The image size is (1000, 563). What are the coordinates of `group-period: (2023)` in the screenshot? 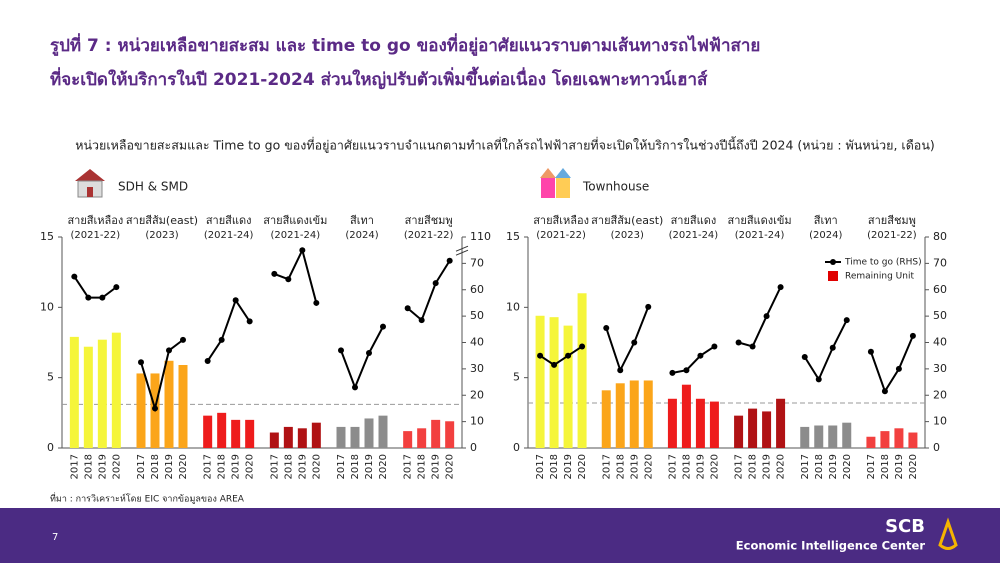 It's located at (161, 235).